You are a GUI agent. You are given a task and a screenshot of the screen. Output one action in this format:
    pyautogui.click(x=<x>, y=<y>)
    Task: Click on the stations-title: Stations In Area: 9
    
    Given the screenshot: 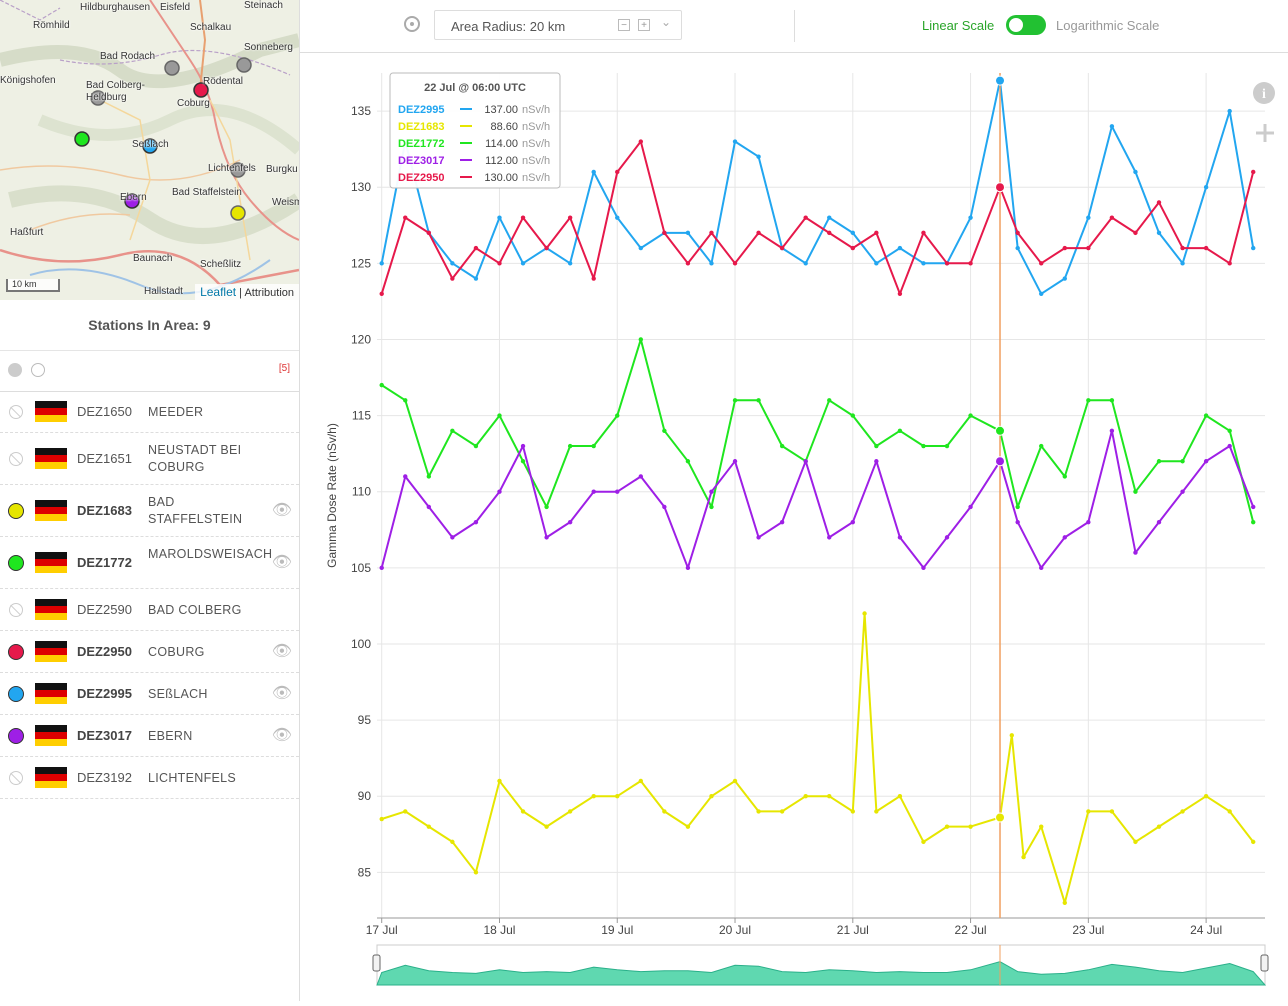 What is the action you would take?
    pyautogui.click(x=149, y=325)
    